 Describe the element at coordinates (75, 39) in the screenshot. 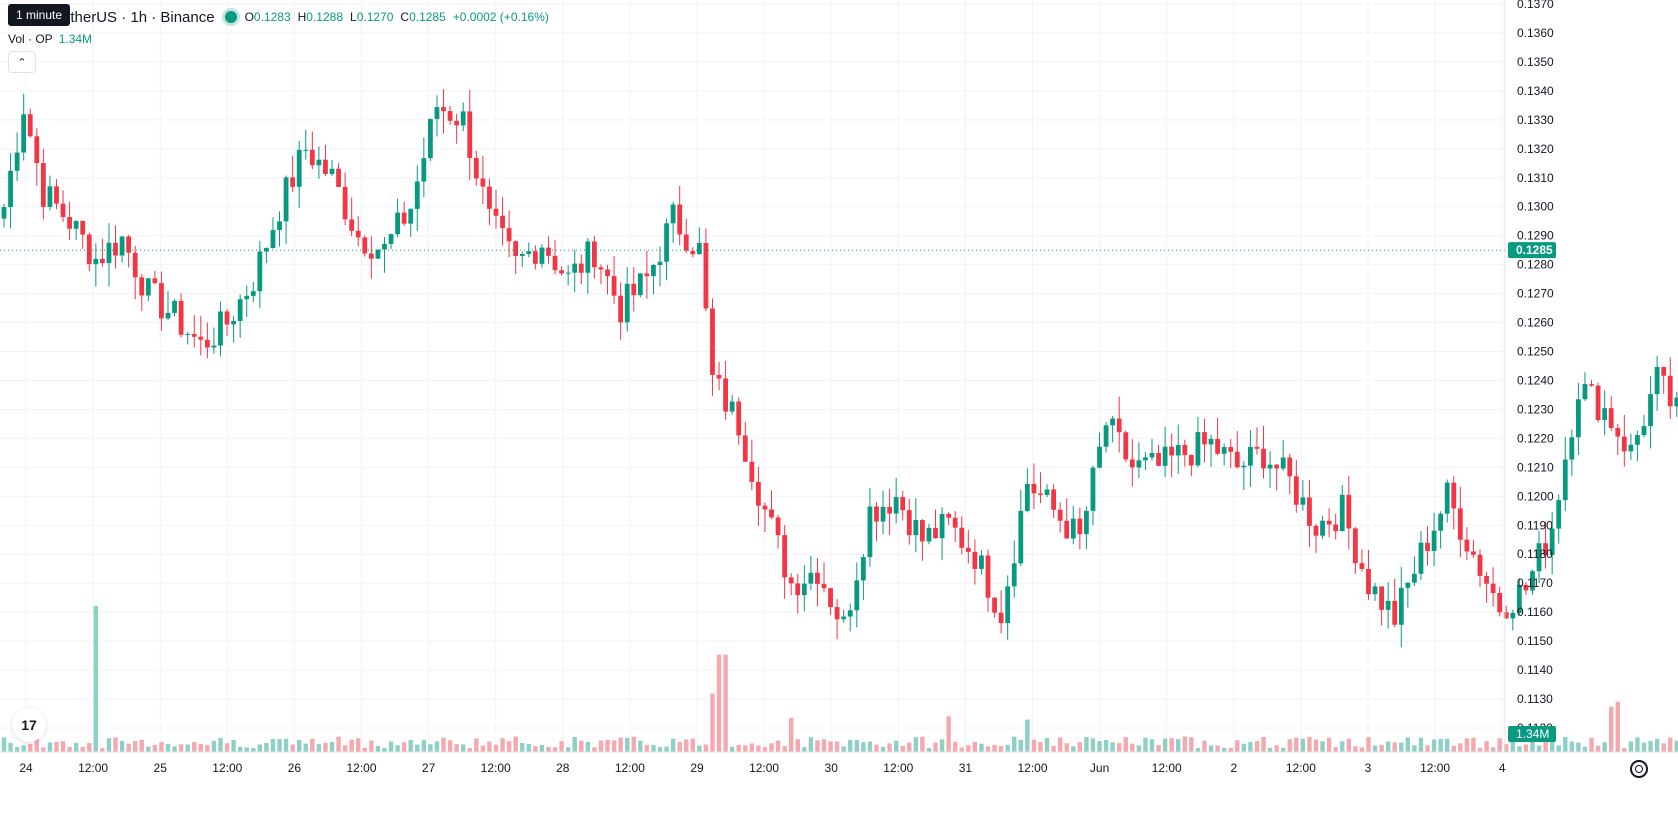

I see `volume-value: 1.34M` at that location.